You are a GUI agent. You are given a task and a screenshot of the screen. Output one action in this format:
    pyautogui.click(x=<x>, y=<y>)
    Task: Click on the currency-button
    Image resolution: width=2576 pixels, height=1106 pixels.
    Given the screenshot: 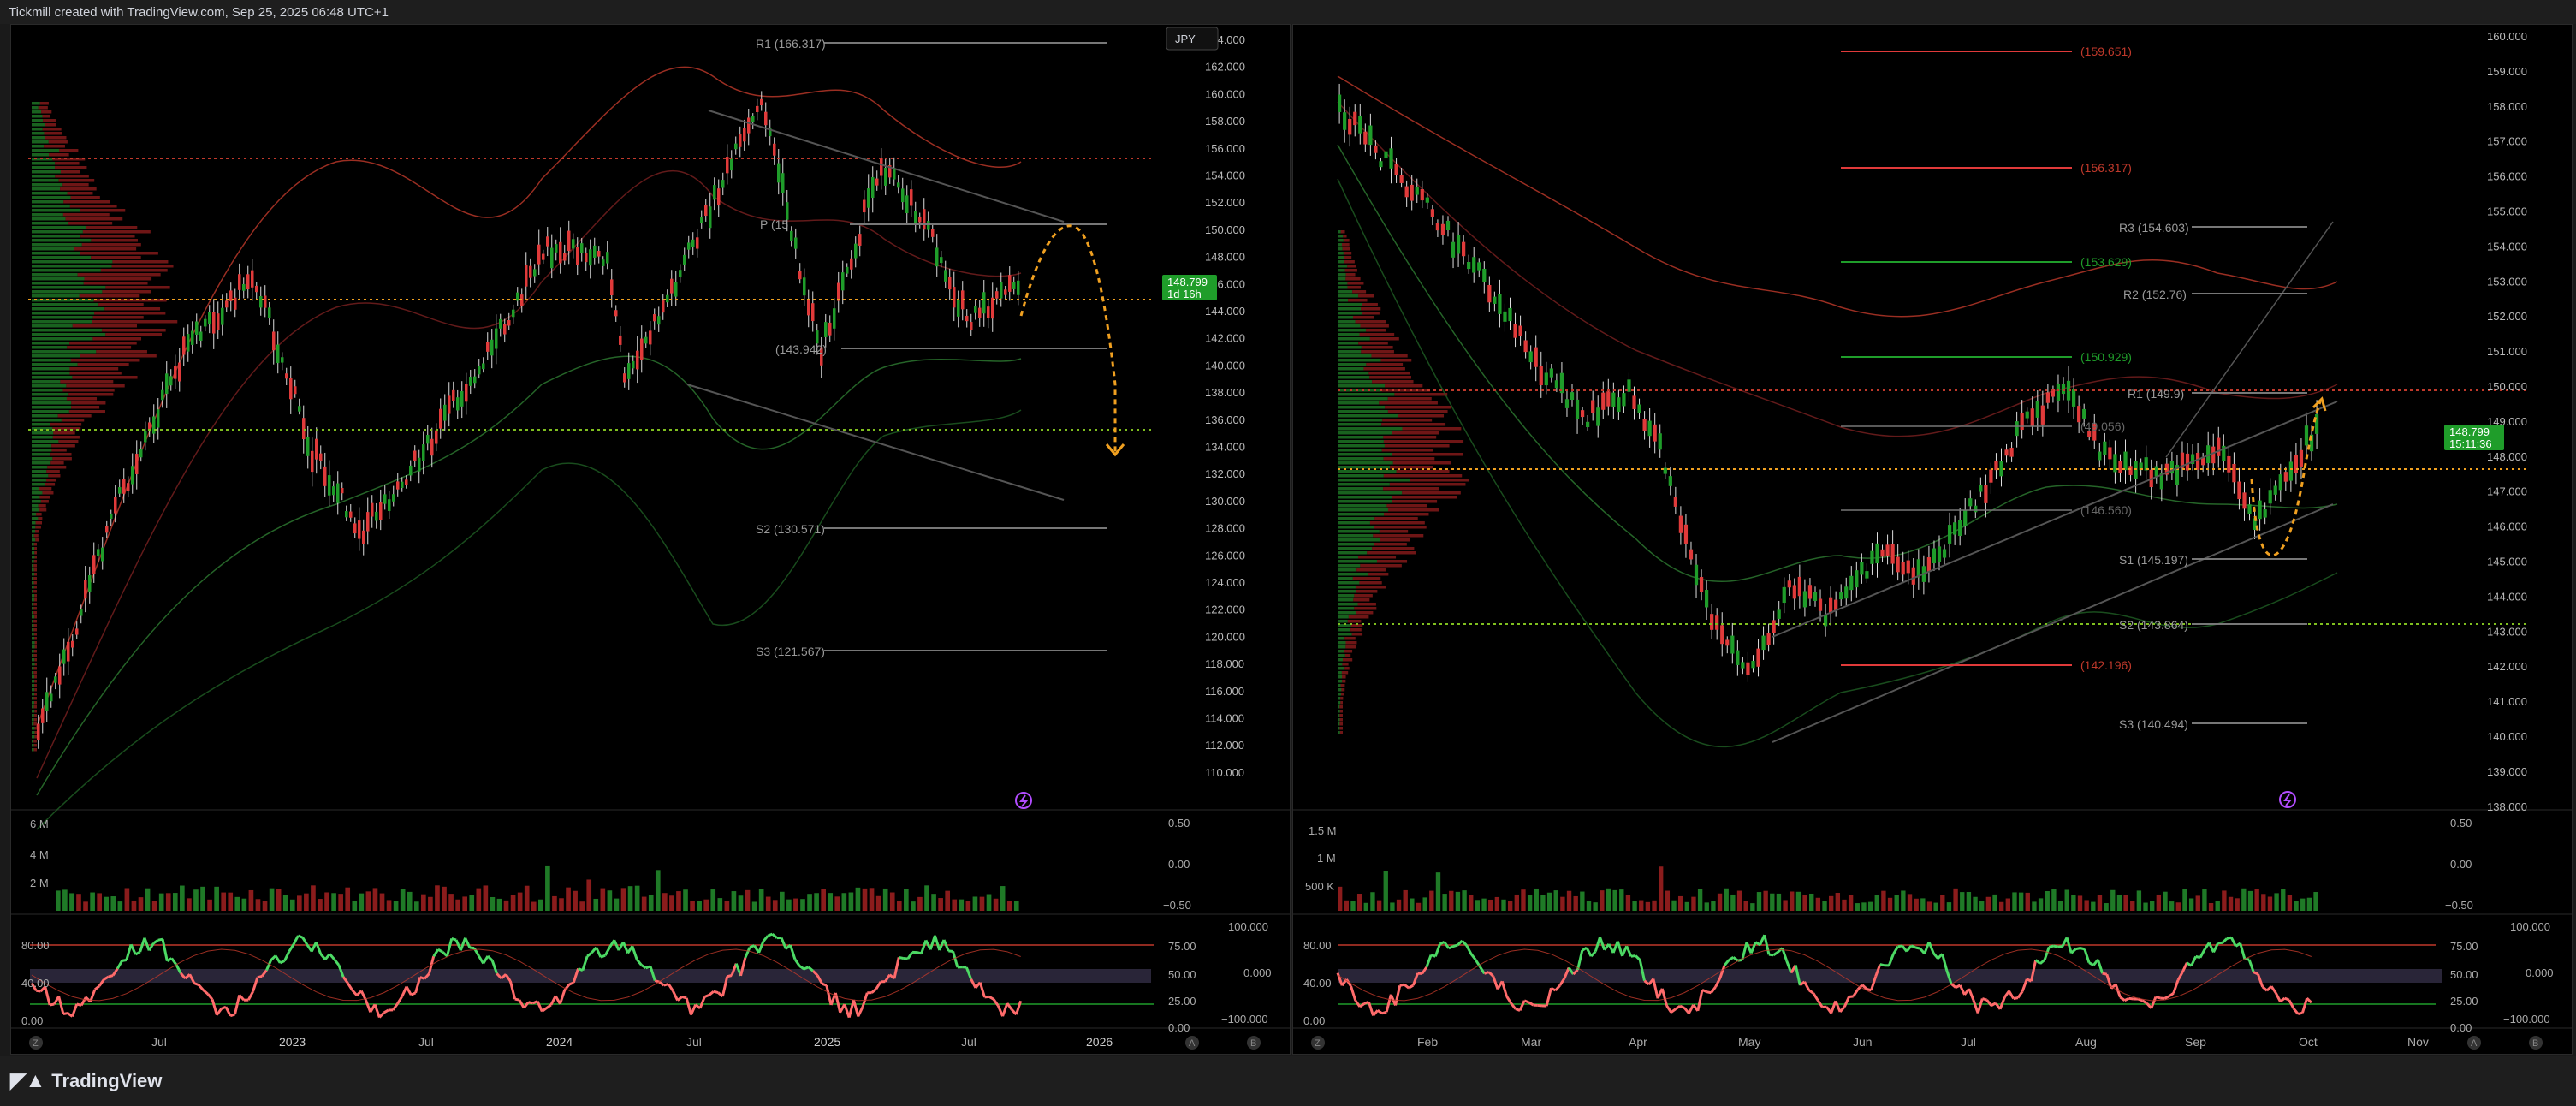 What is the action you would take?
    pyautogui.click(x=1192, y=39)
    